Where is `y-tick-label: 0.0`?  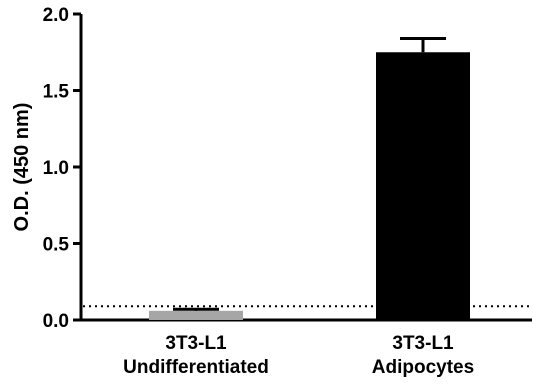
y-tick-label: 0.0 is located at coordinates (56, 321).